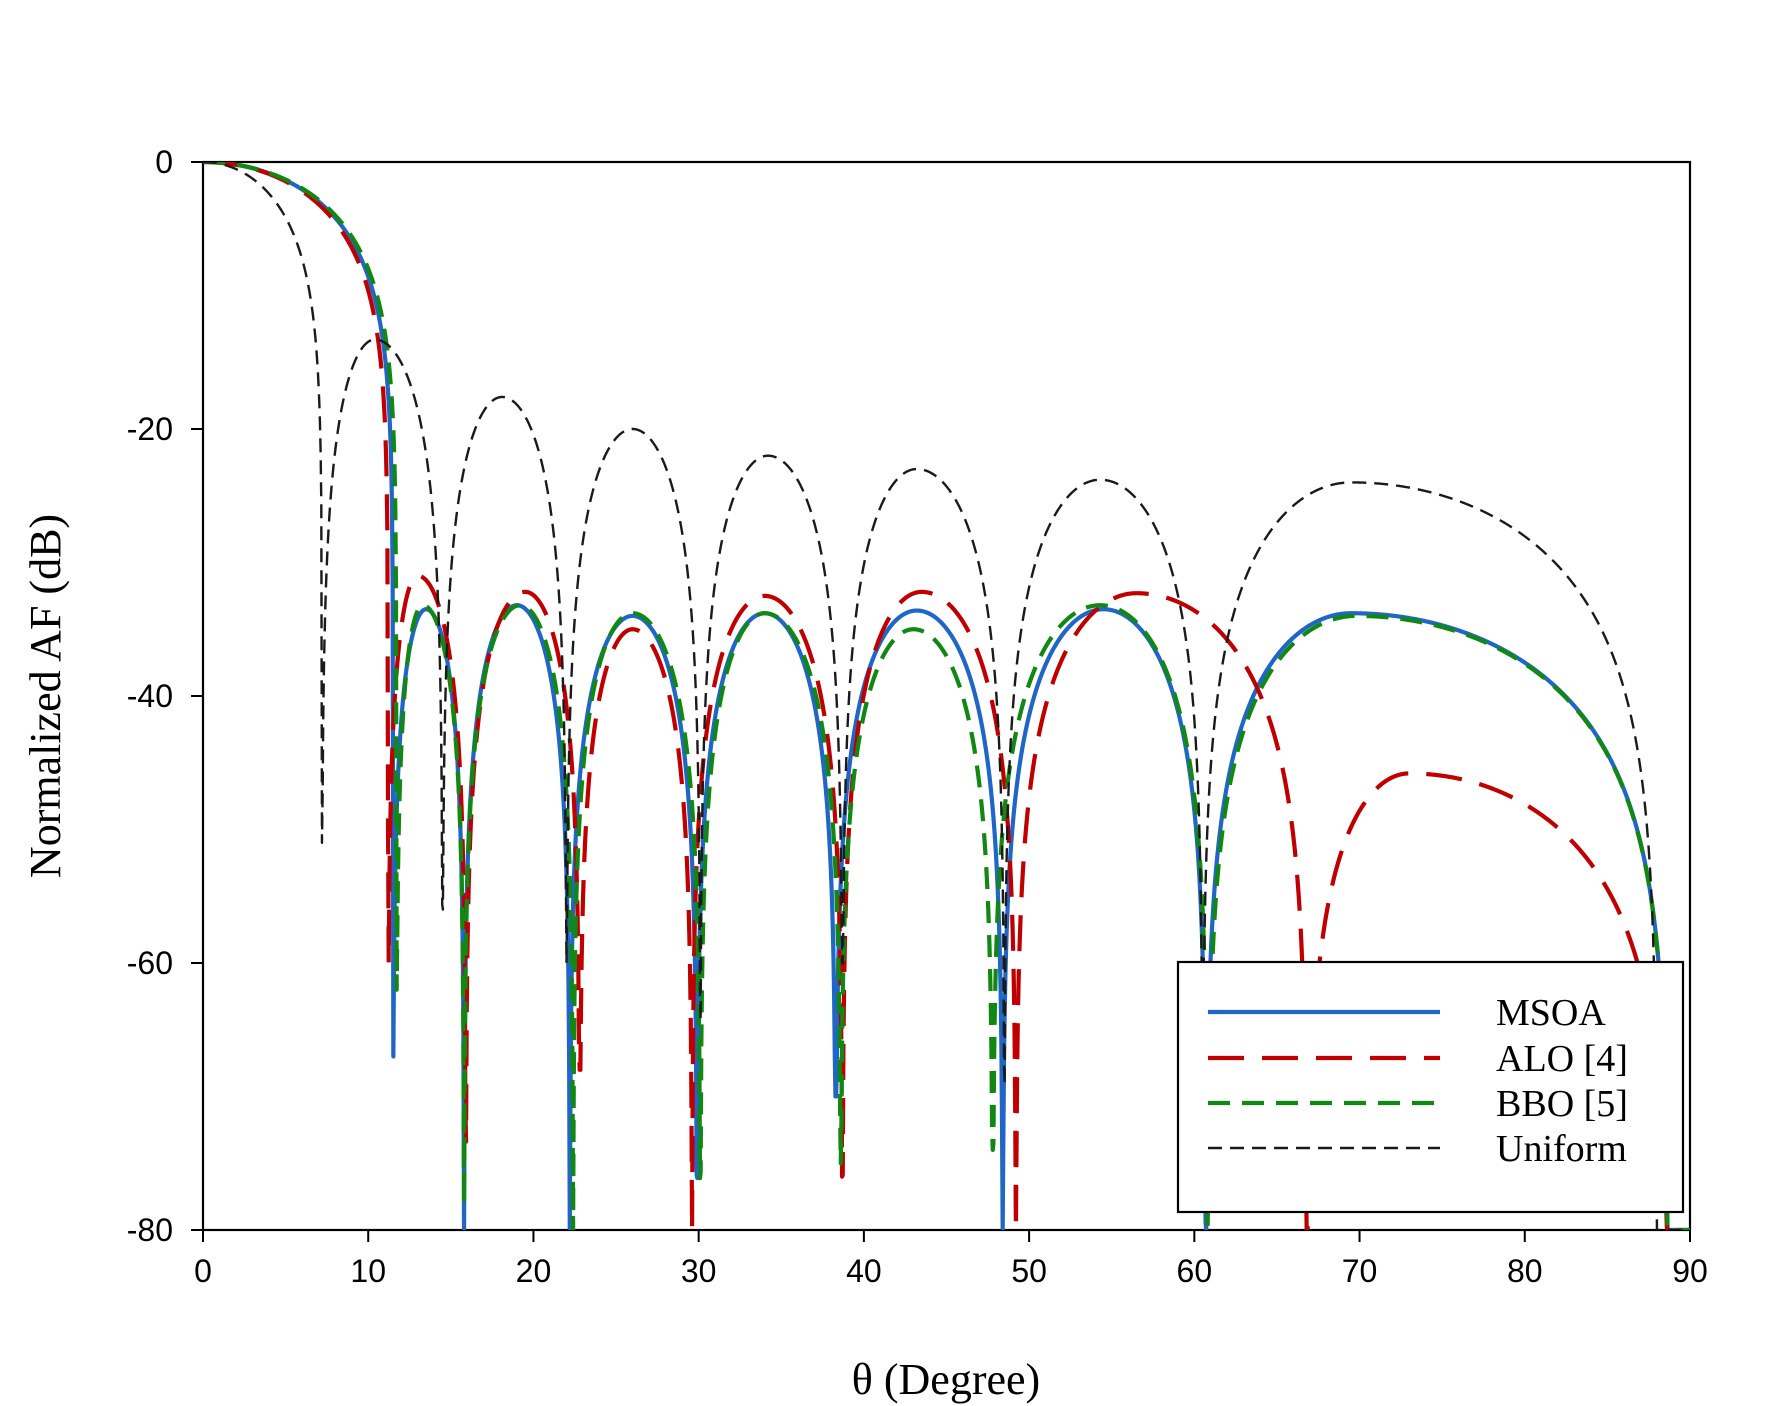  Describe the element at coordinates (1525, 1271) in the screenshot. I see `x-tick-label: 80` at that location.